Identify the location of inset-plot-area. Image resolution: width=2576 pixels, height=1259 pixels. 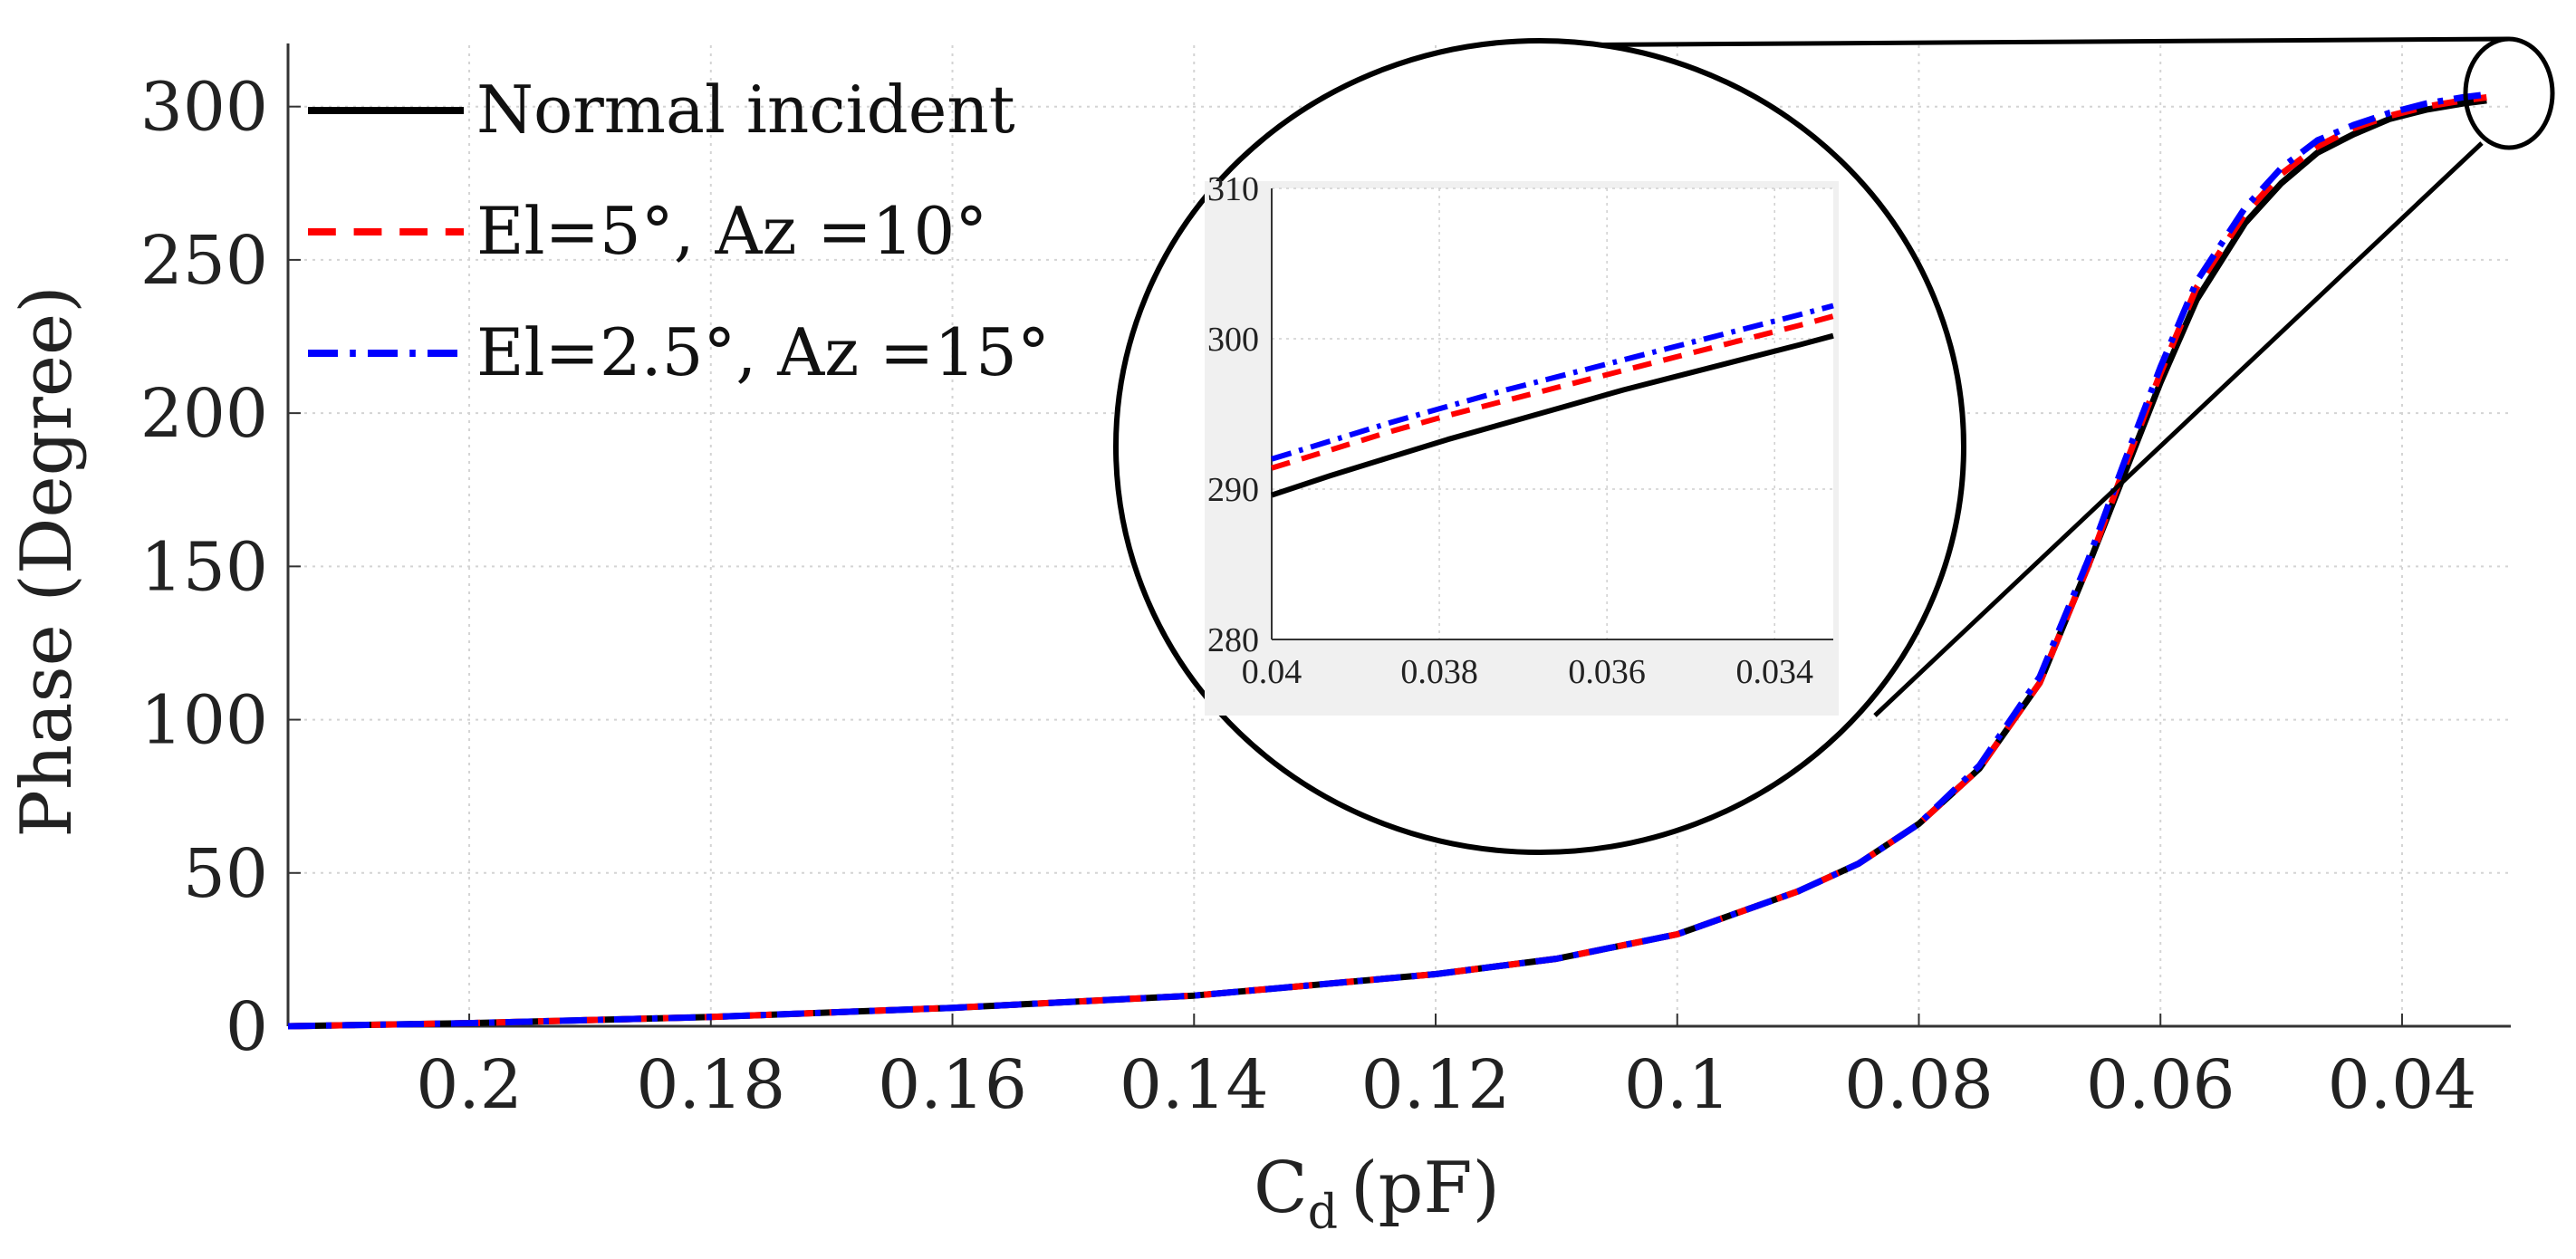
(1552, 413).